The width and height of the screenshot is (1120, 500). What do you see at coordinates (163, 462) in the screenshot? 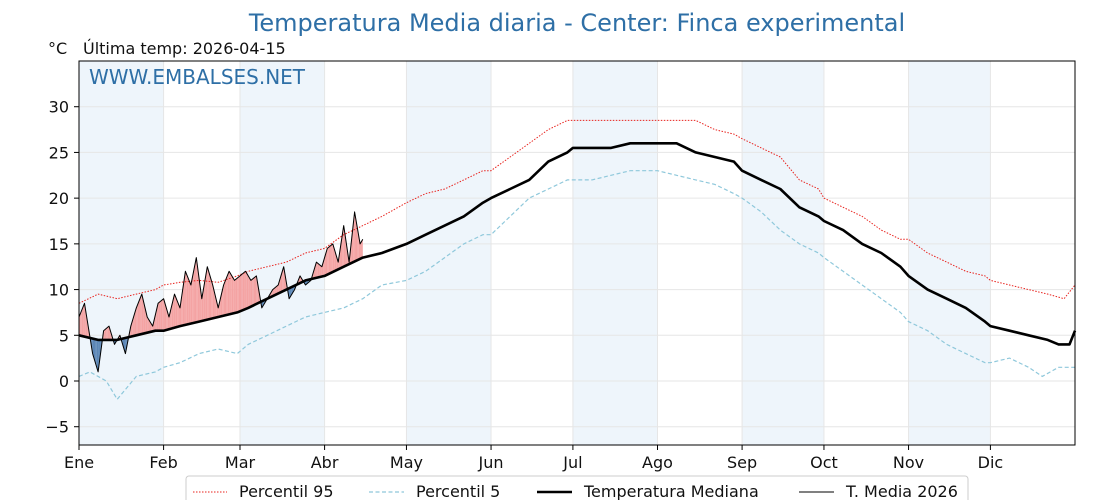
I see `x-tick-label: Feb` at bounding box center [163, 462].